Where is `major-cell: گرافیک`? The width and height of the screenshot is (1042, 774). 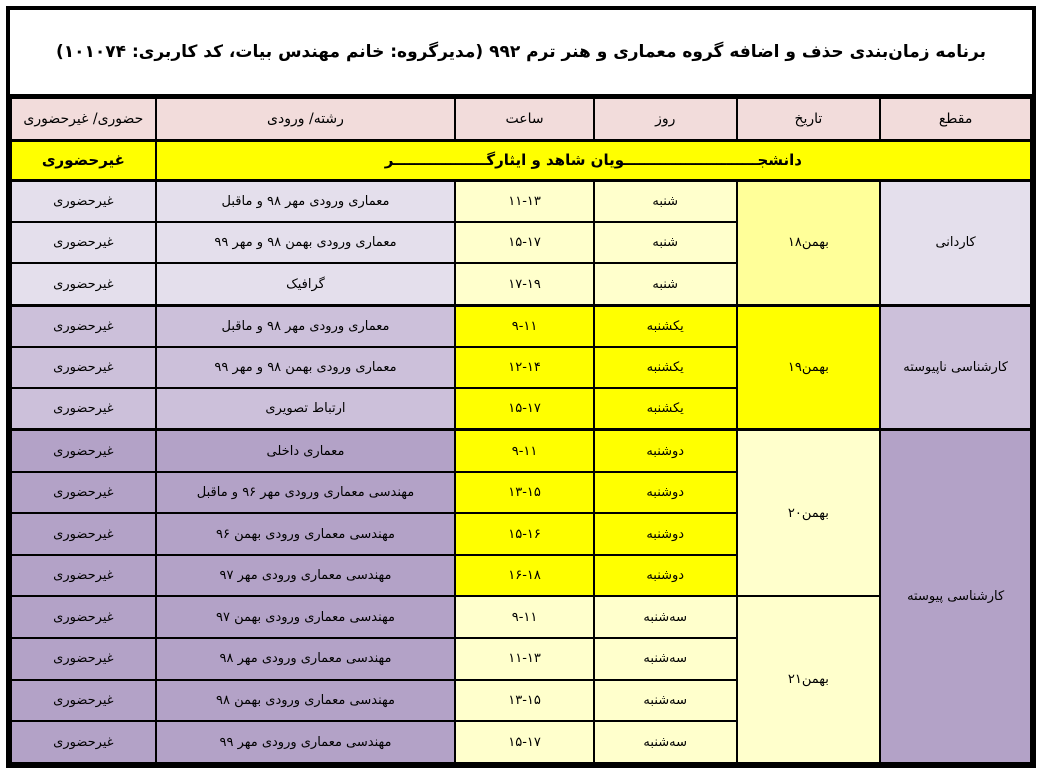 major-cell: گرافیک is located at coordinates (305, 284).